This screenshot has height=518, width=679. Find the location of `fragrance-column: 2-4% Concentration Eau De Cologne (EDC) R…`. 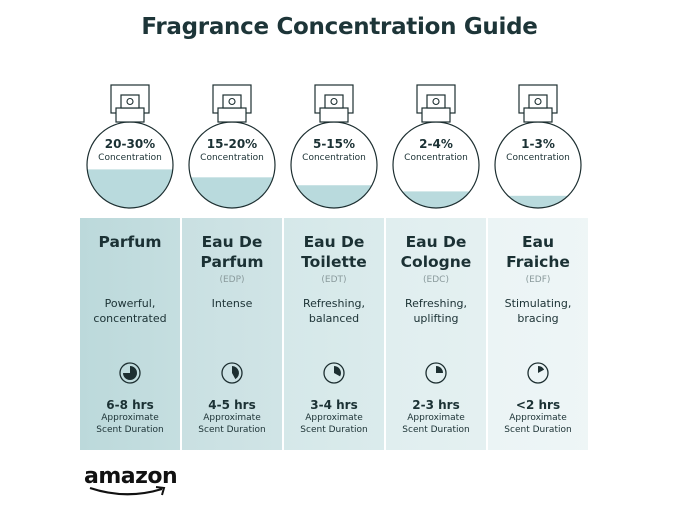

fragrance-column: 2-4% Concentration Eau De Cologne (EDC) R… is located at coordinates (436, 262).